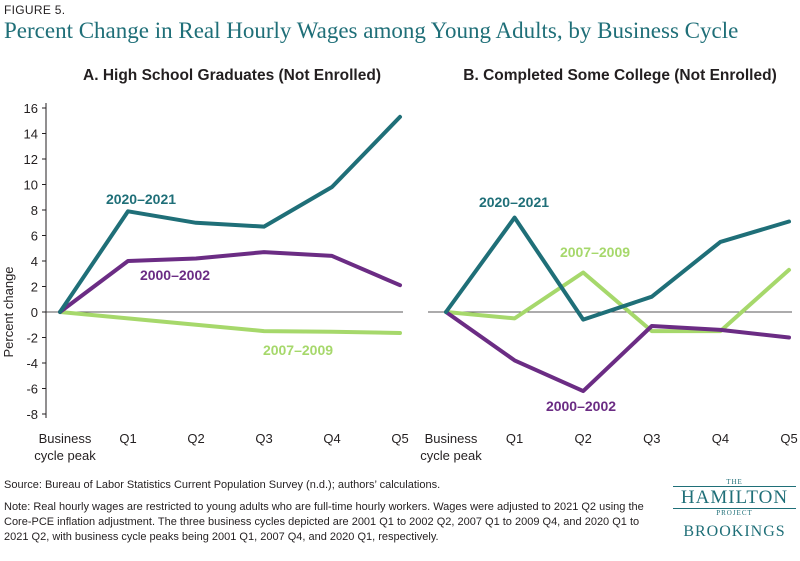 The width and height of the screenshot is (800, 561). I want to click on y-tick-label: 8, so click(34, 210).